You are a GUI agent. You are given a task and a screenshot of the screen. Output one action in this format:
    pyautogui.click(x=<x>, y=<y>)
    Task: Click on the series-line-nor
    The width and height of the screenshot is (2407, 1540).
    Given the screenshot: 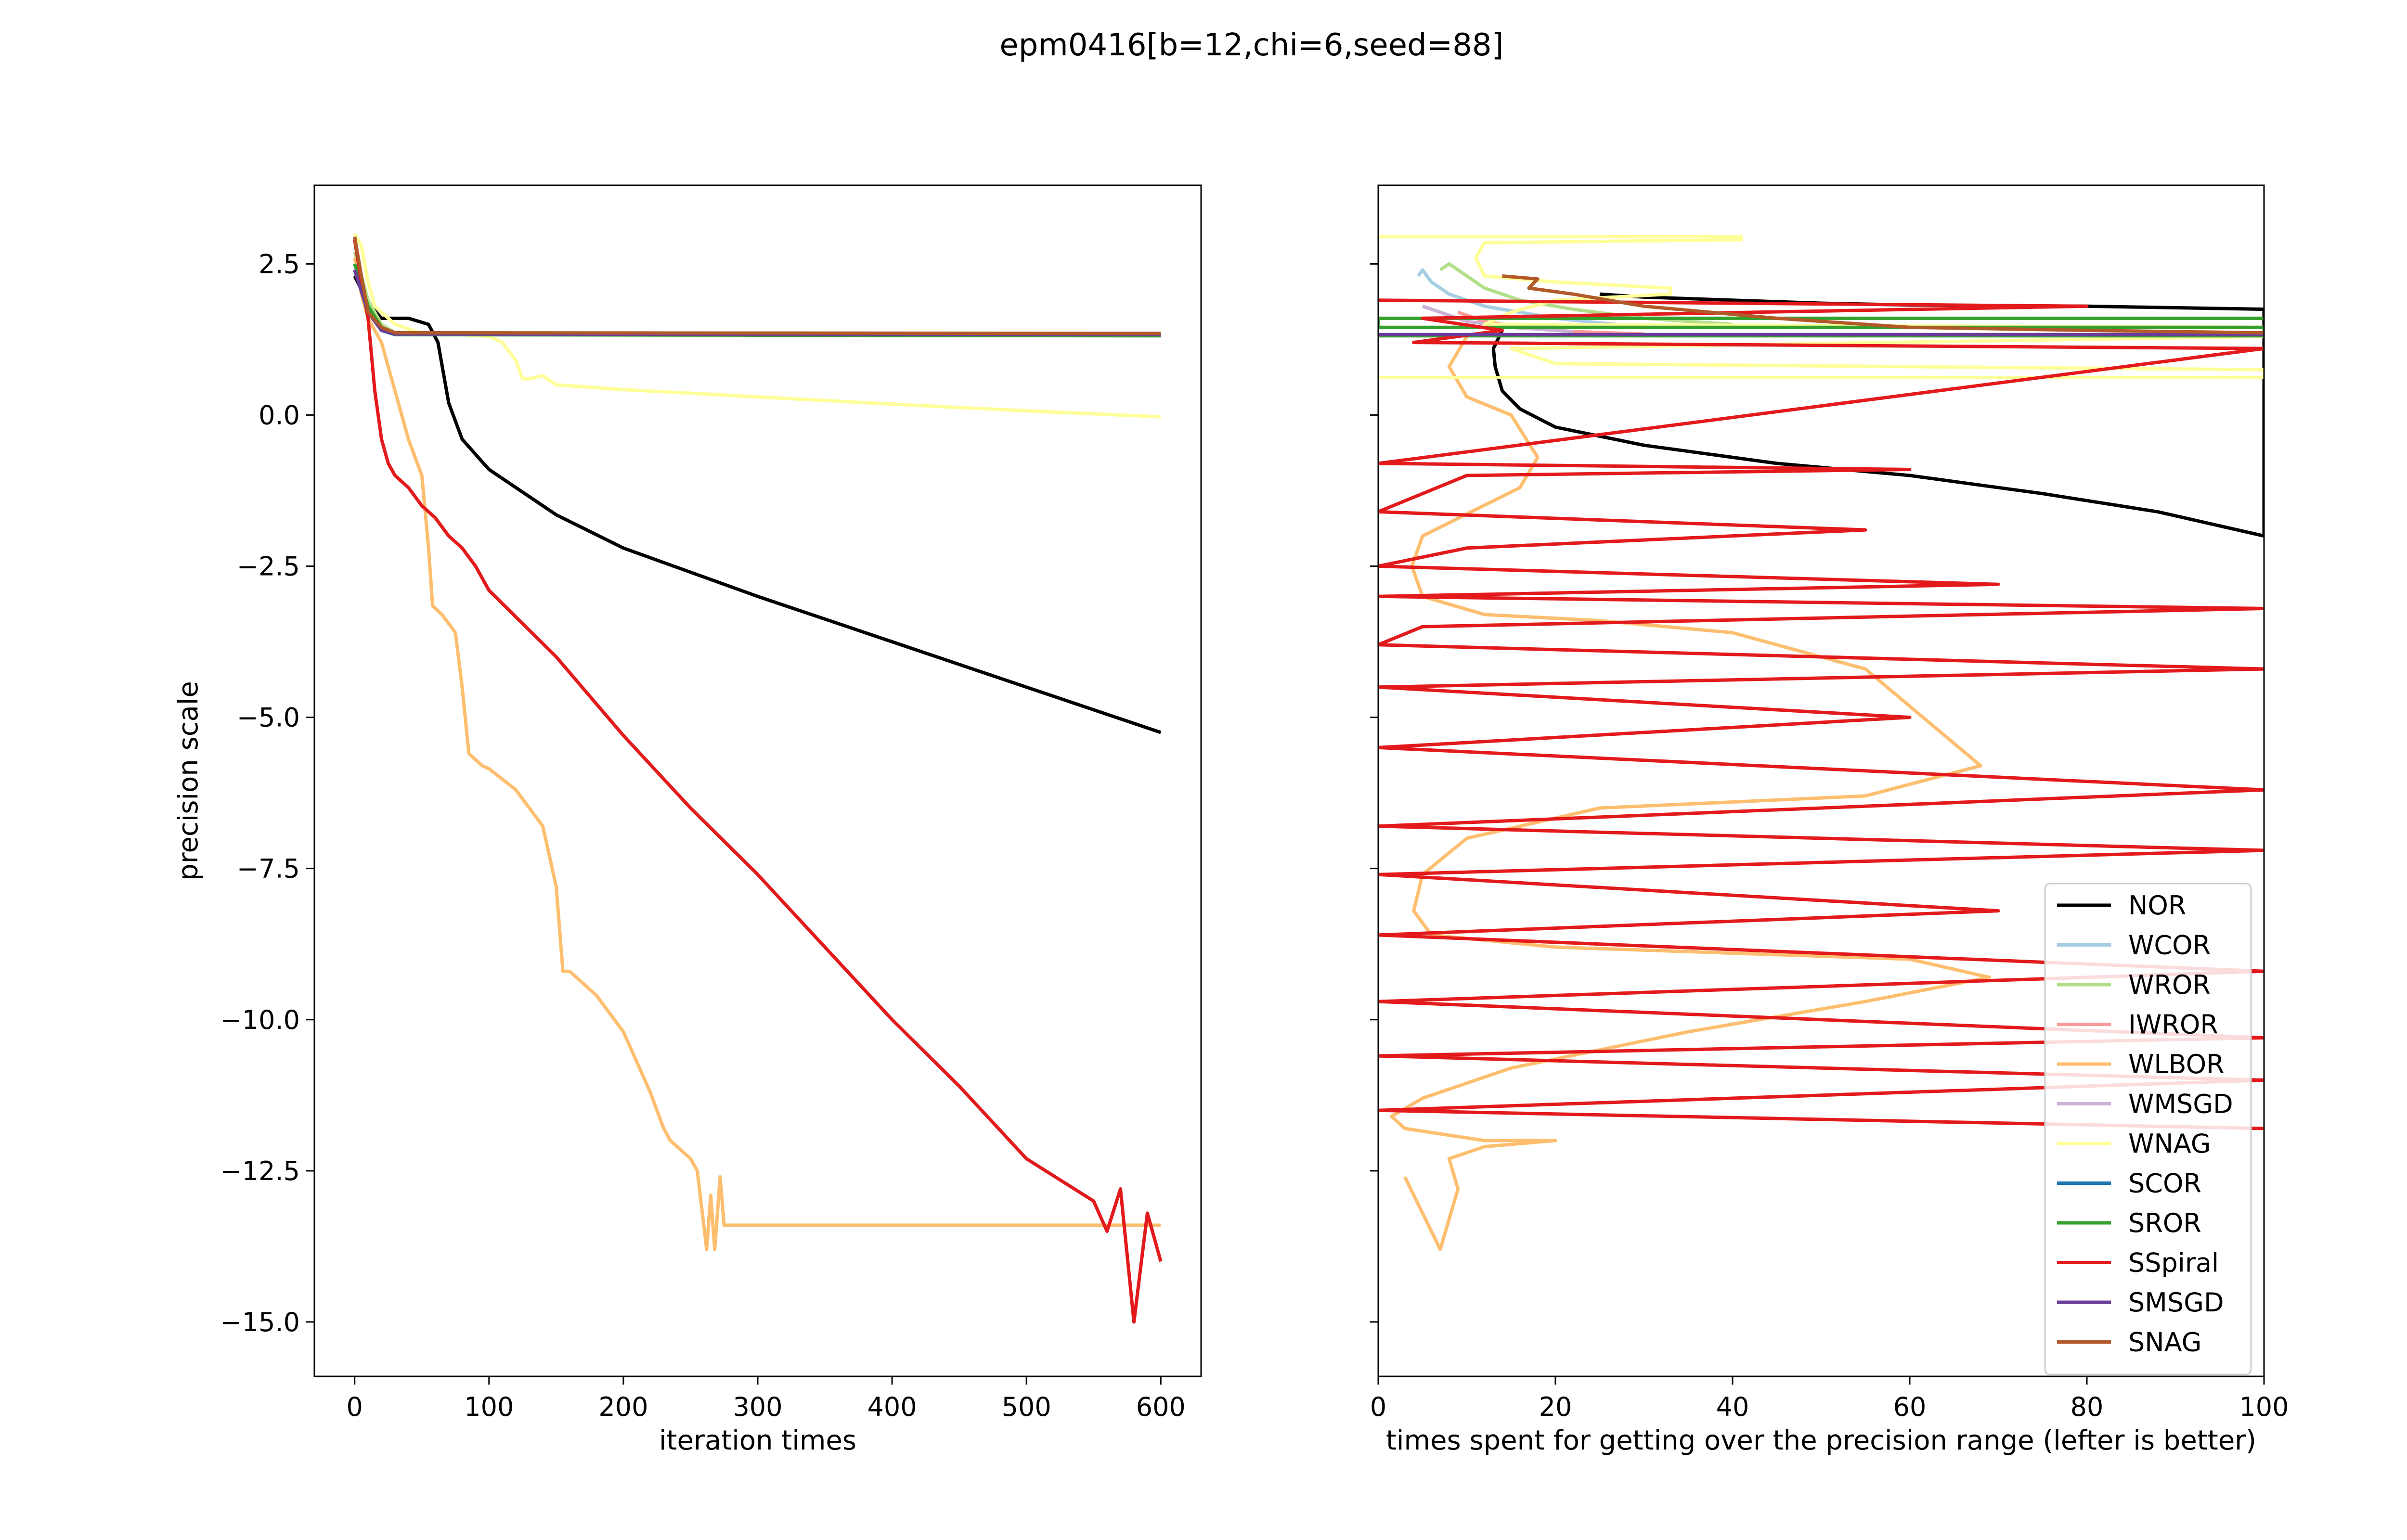 What is the action you would take?
    pyautogui.click(x=757, y=504)
    